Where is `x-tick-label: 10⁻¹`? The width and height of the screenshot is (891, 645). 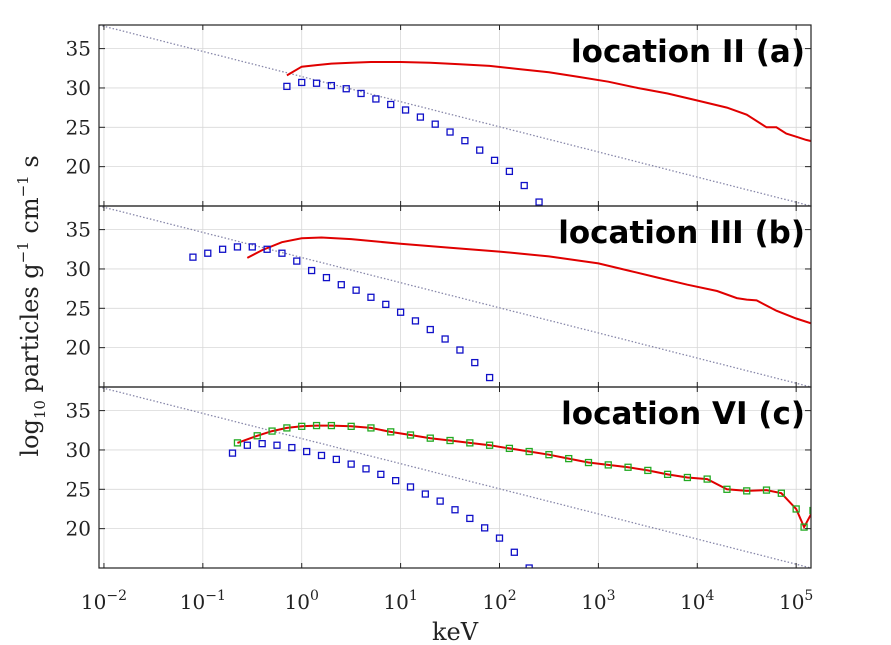 x-tick-label: 10⁻¹ is located at coordinates (203, 601).